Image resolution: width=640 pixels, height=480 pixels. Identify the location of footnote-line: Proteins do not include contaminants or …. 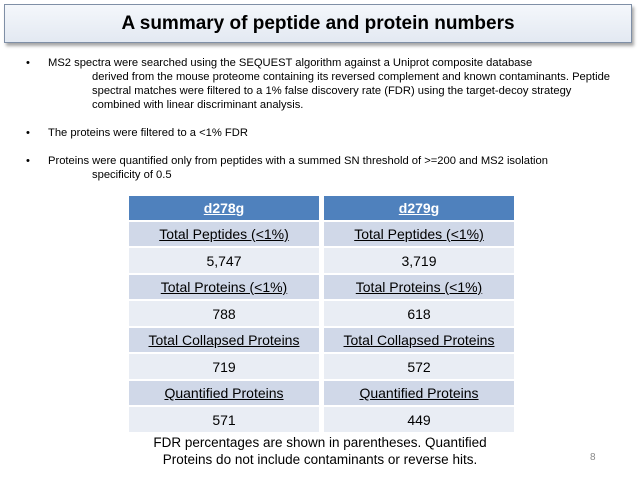
(320, 459).